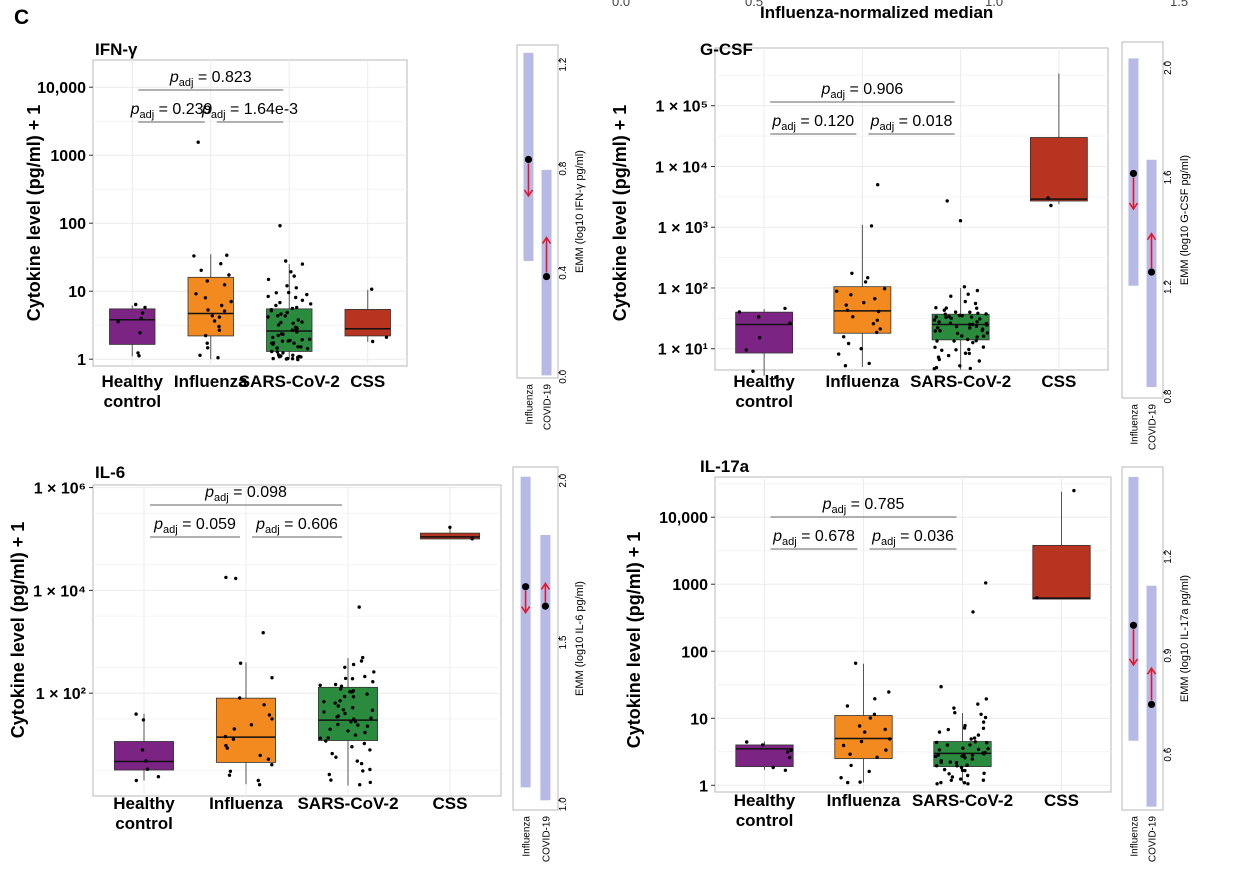  I want to click on y-tick-label: 1 × 10³, so click(683, 228).